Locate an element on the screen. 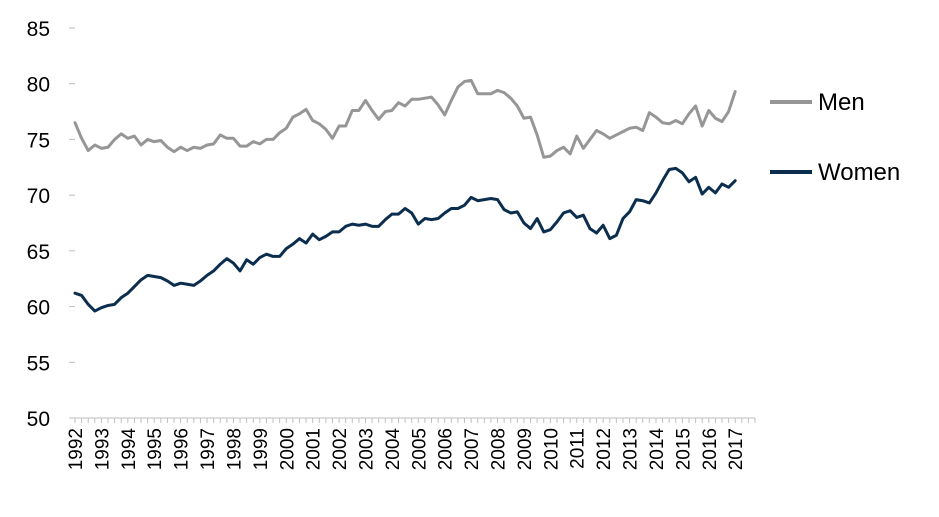  y-tick-label: 70 is located at coordinates (38, 196).